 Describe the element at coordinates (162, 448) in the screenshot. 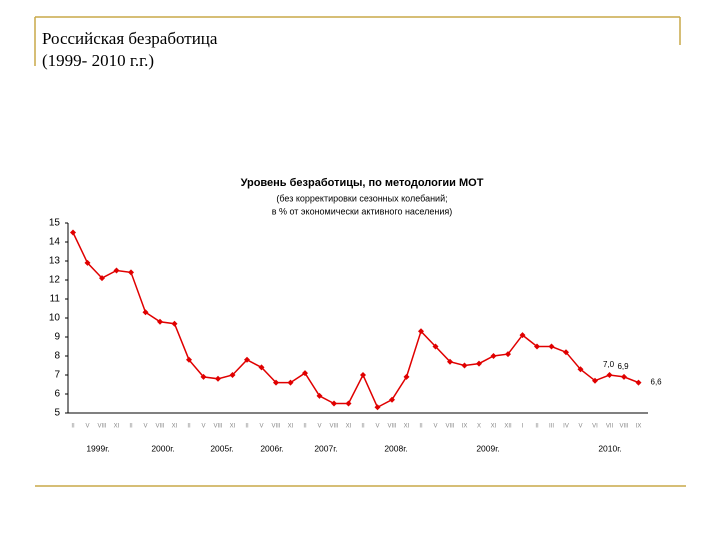

I see `year-label: 2000г.` at that location.